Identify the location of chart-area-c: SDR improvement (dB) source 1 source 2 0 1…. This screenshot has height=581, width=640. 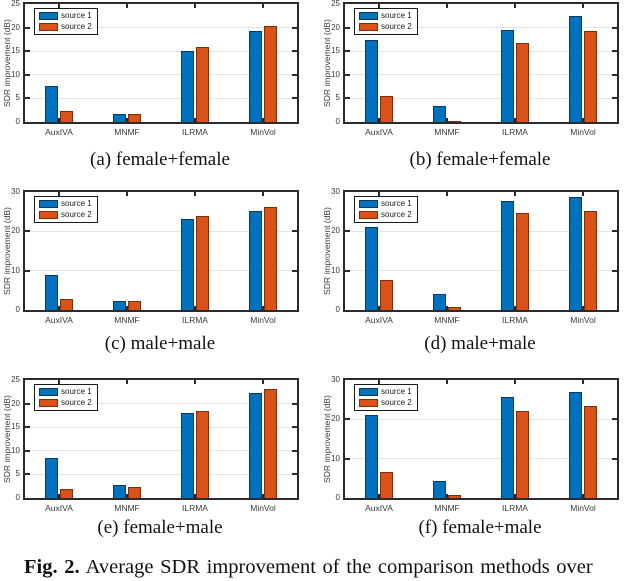
(160, 257).